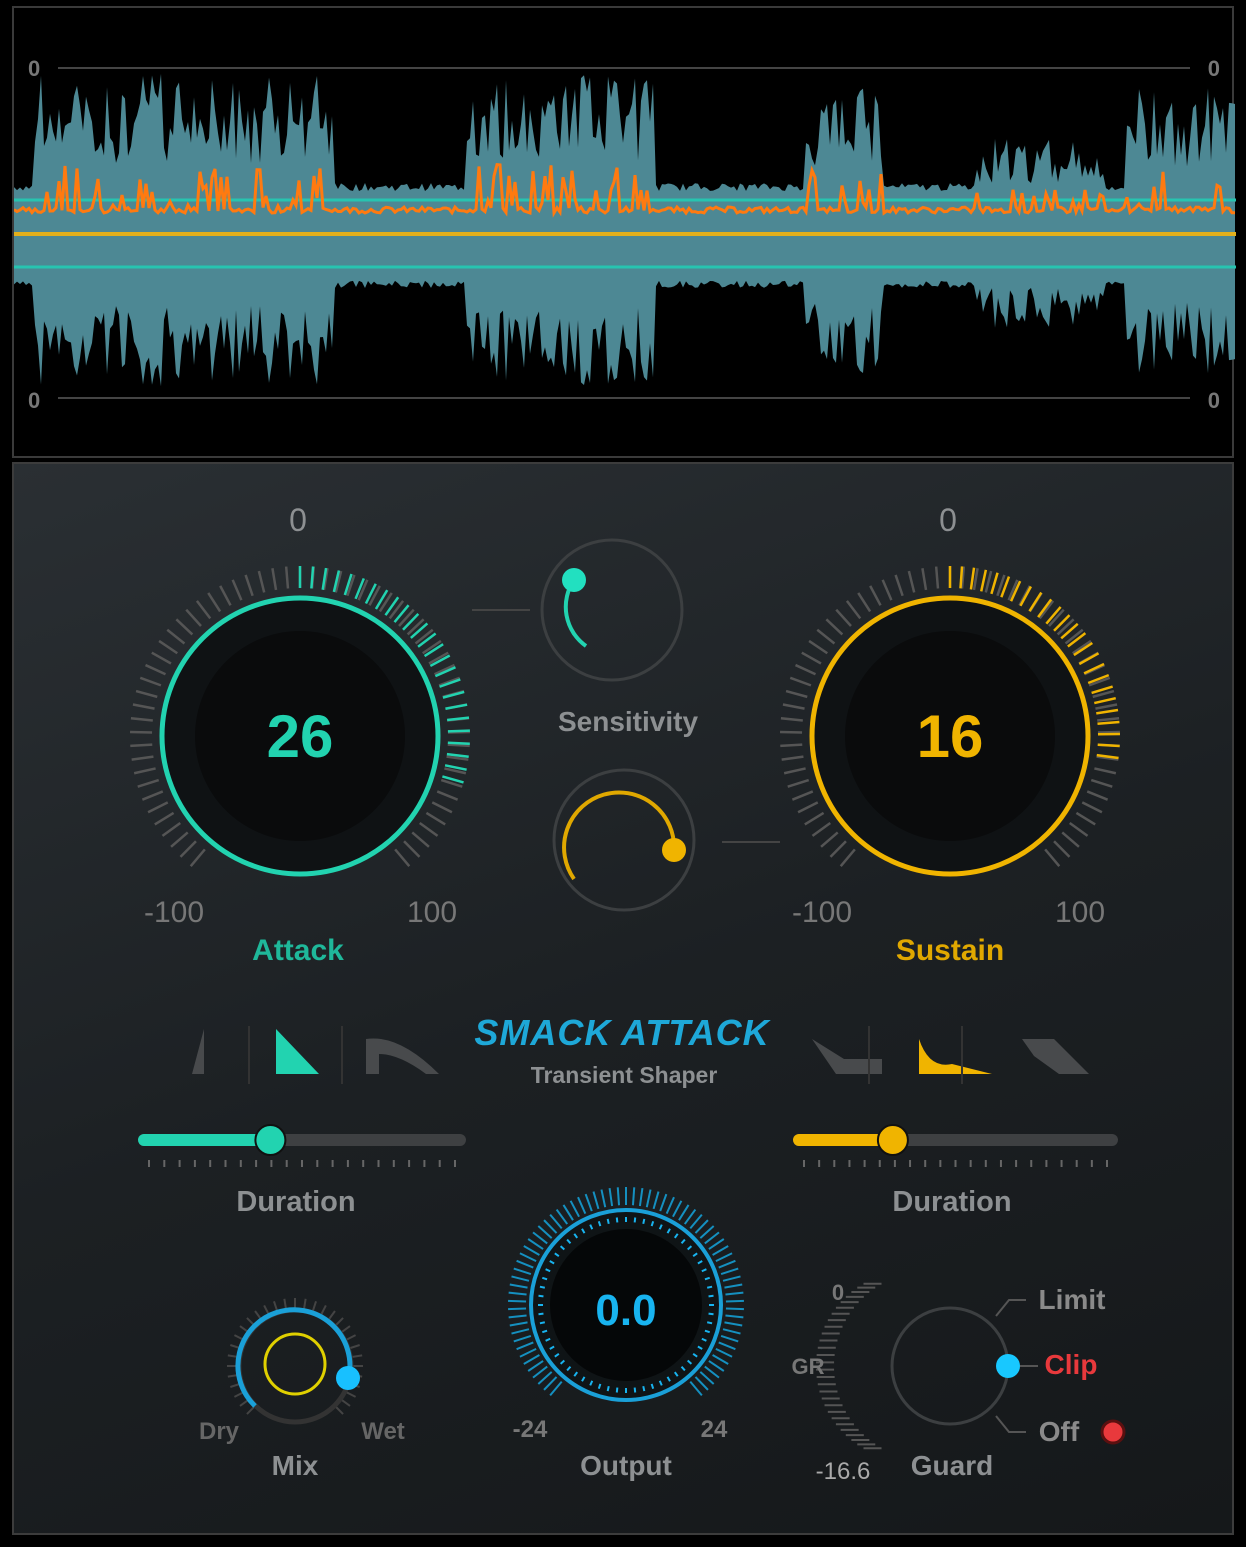  What do you see at coordinates (628, 721) in the screenshot?
I see `sensitivity-label: Sensitivity` at bounding box center [628, 721].